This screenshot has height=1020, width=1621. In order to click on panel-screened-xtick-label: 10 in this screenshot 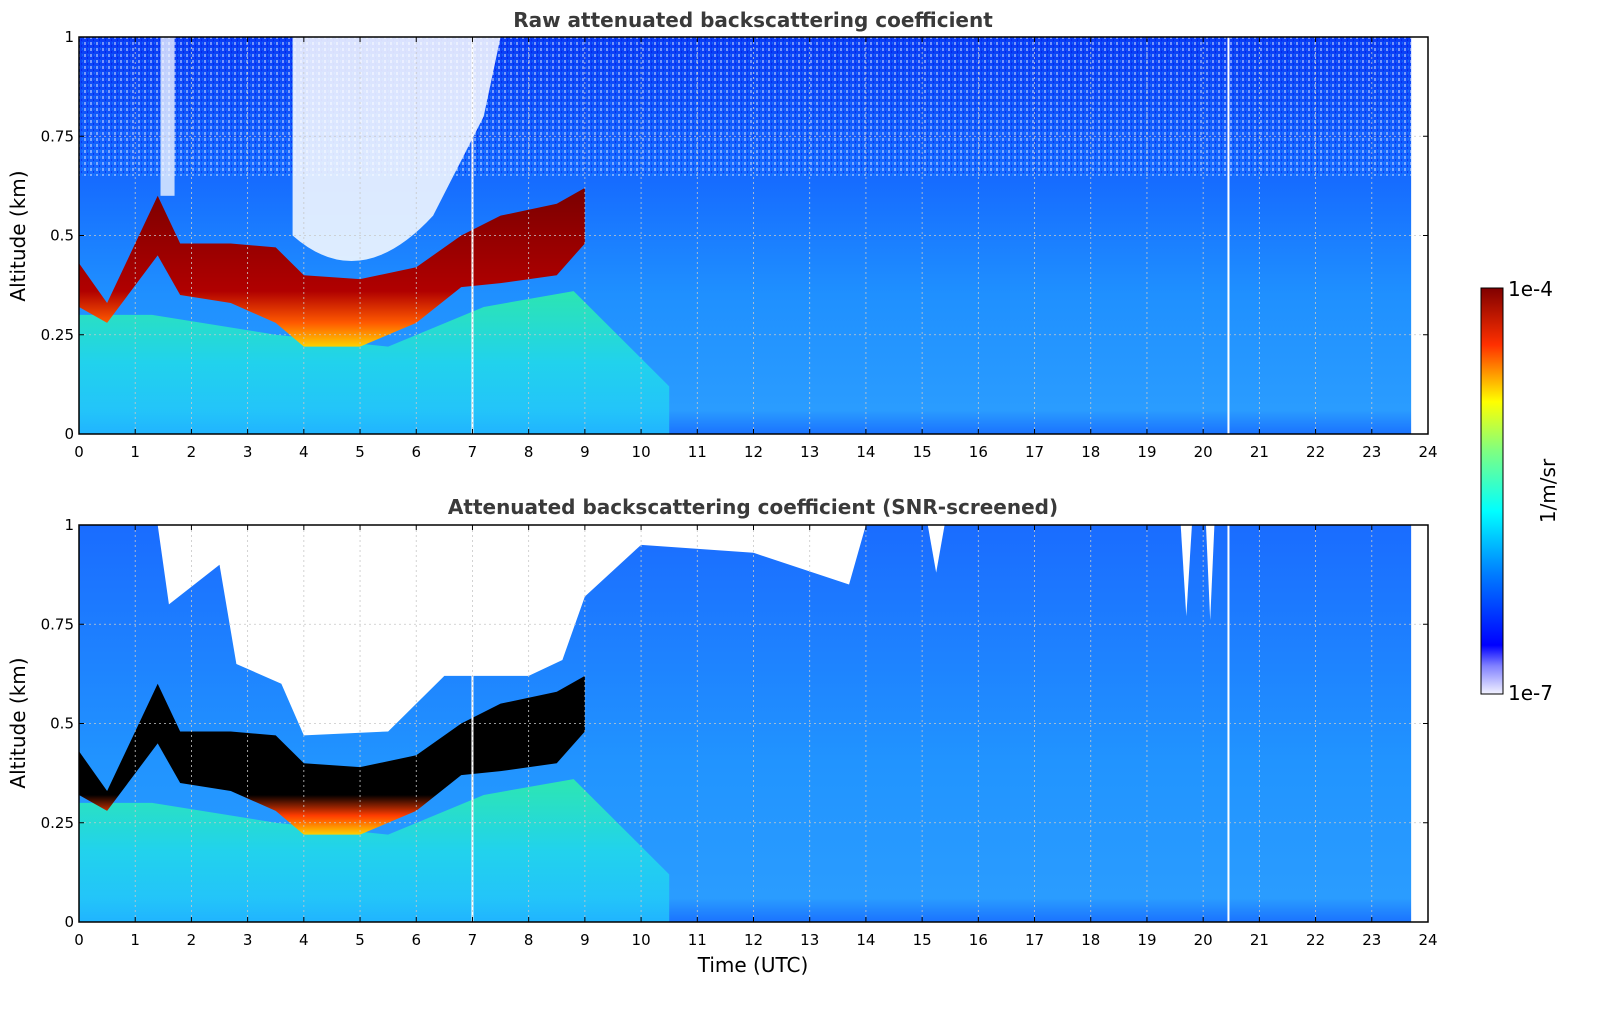, I will do `click(641, 940)`.